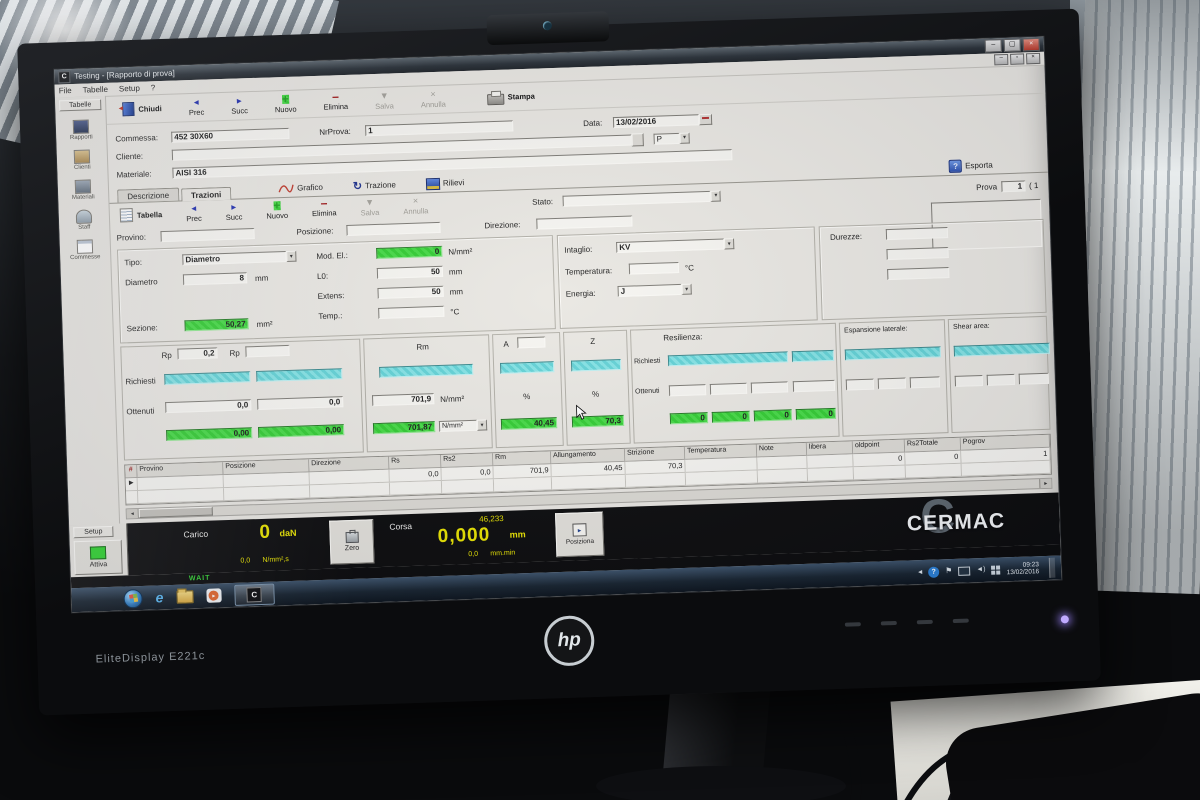  What do you see at coordinates (82, 160) in the screenshot?
I see `sidebar-item-clienti: Clienti` at bounding box center [82, 160].